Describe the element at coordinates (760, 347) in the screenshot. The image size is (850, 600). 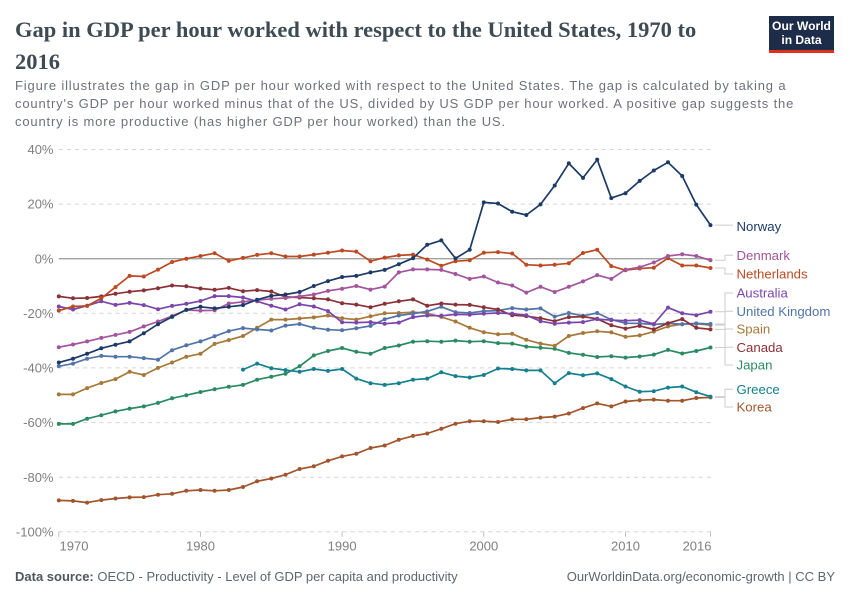
I see `svg-text: Canada` at that location.